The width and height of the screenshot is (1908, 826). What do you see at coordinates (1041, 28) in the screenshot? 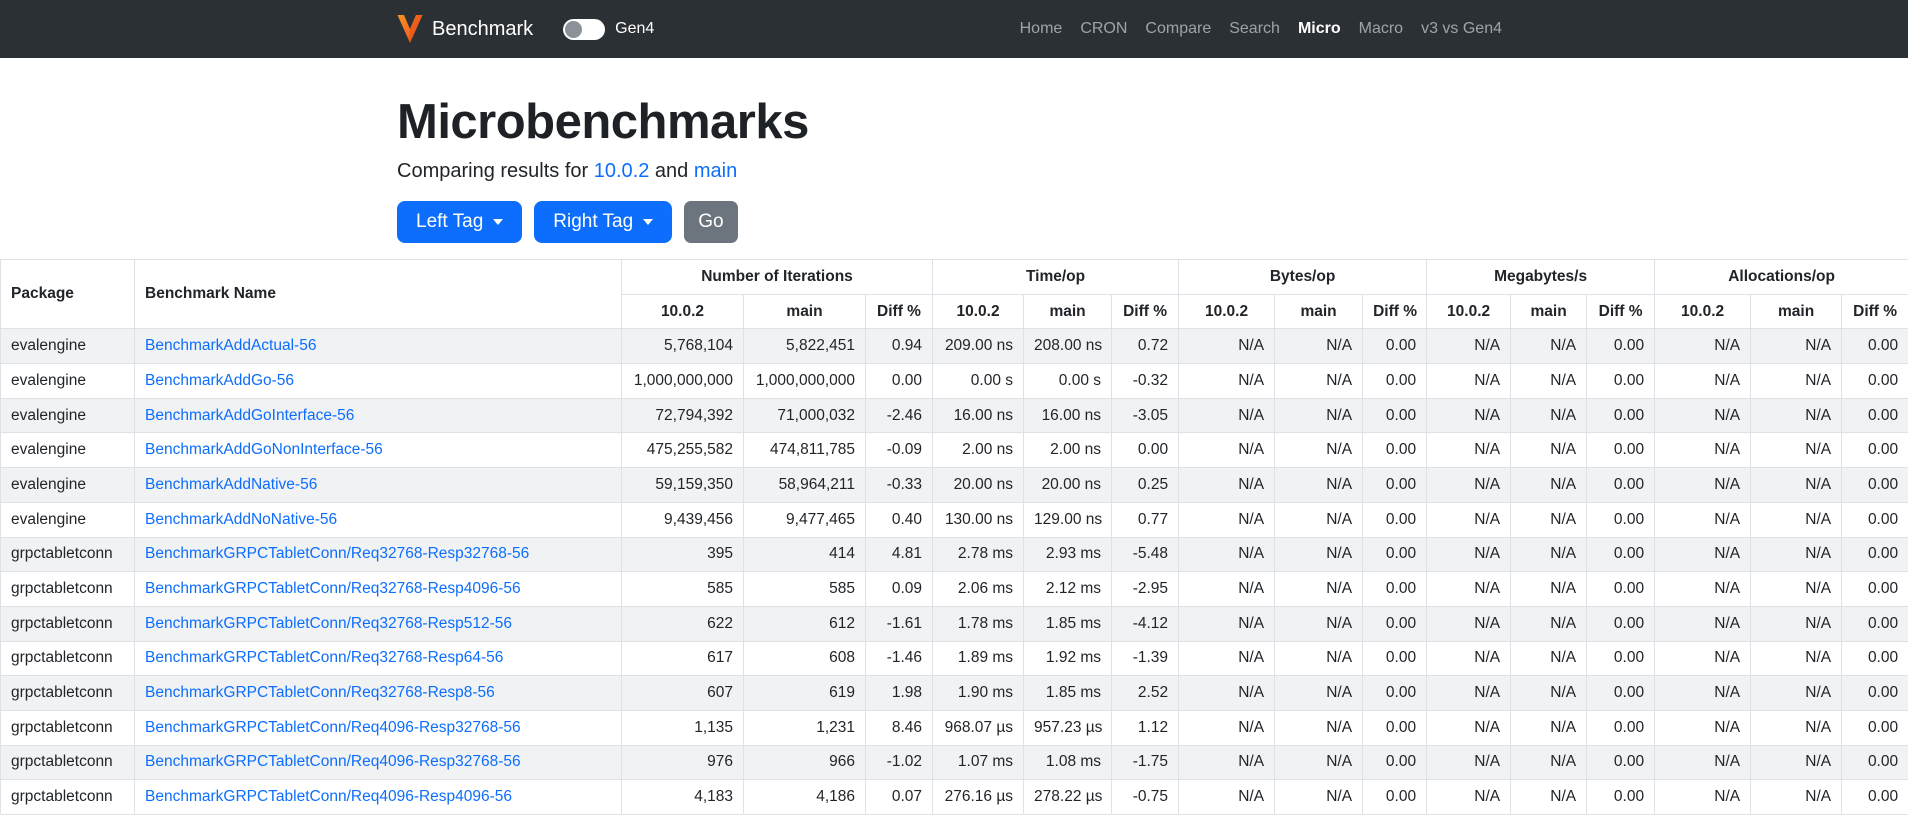
I see `nav-link-home: Home` at bounding box center [1041, 28].